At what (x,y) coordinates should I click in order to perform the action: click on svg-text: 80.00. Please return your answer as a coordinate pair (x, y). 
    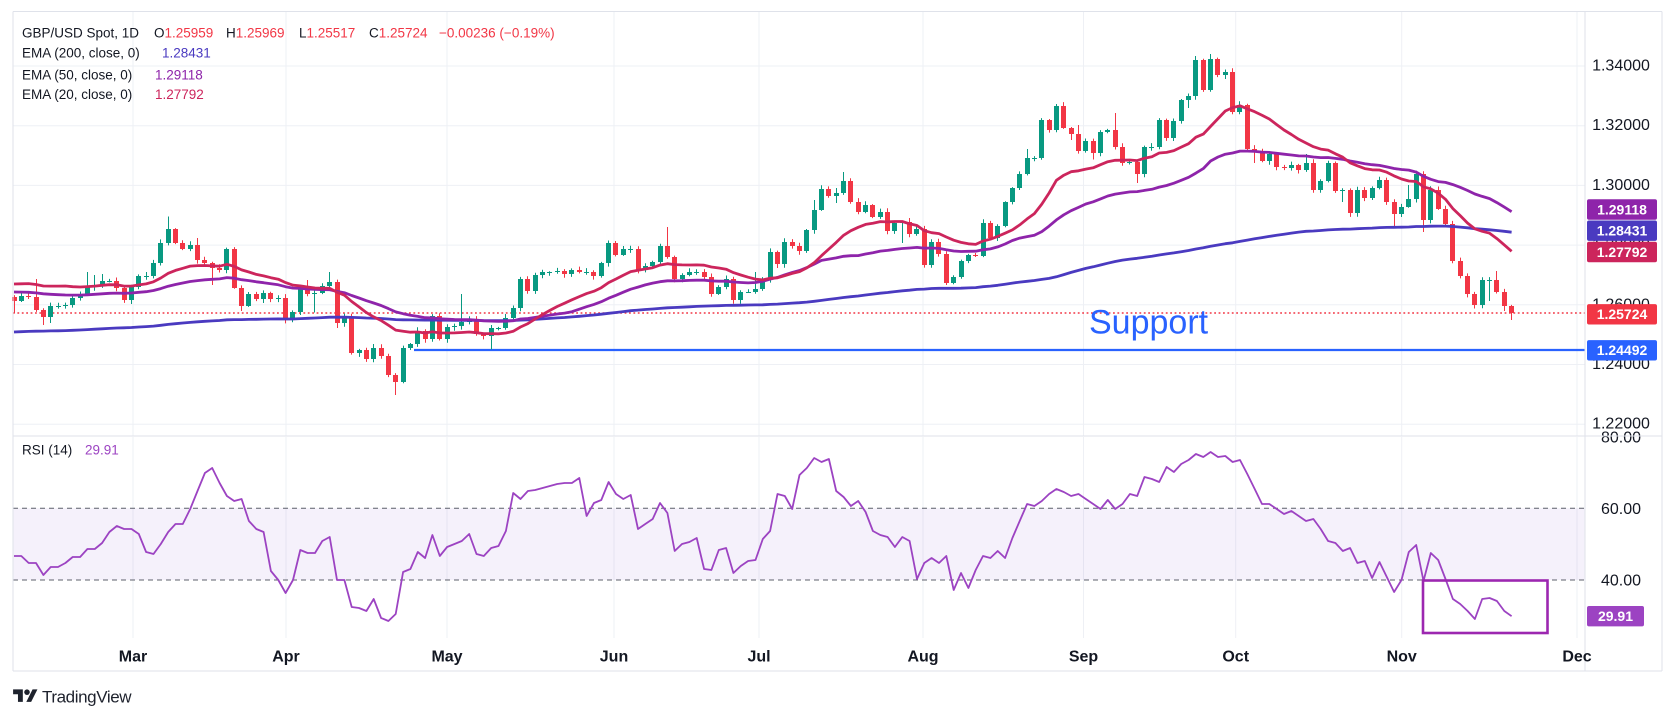
    Looking at the image, I should click on (1621, 438).